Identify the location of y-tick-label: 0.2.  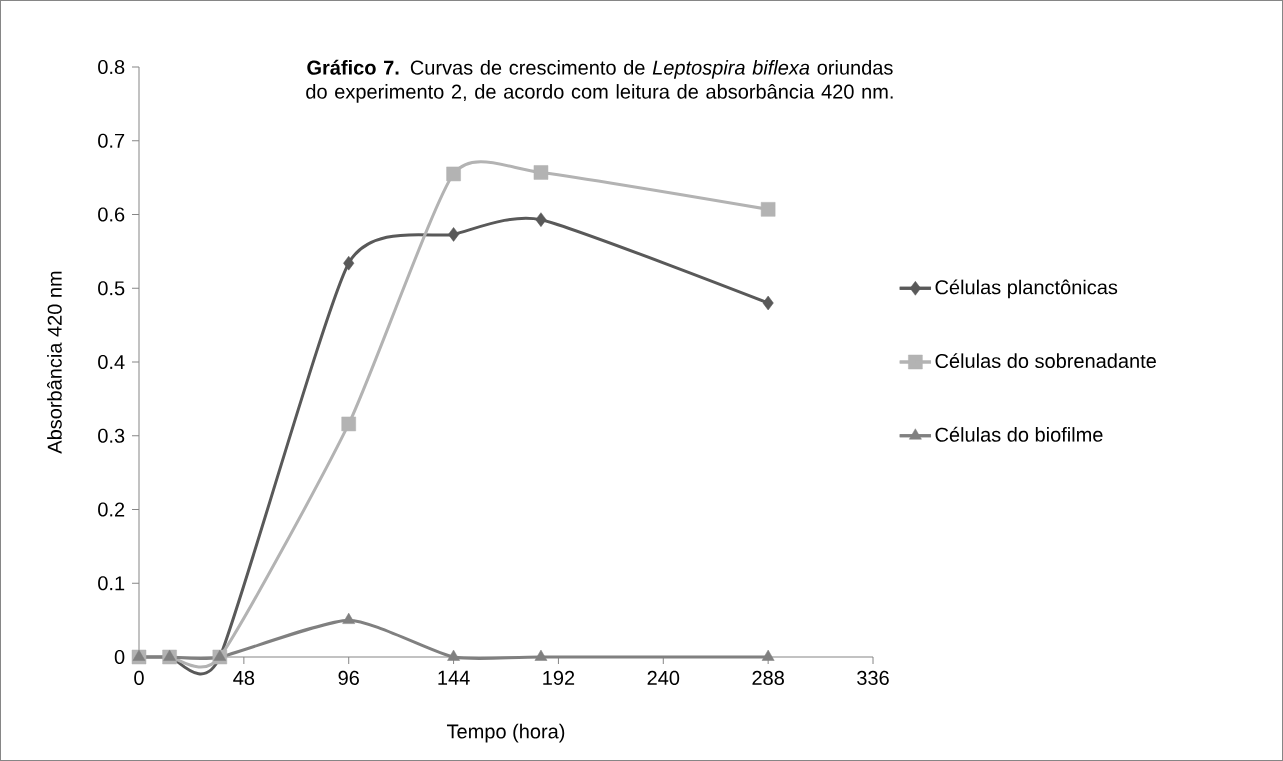
(111, 509).